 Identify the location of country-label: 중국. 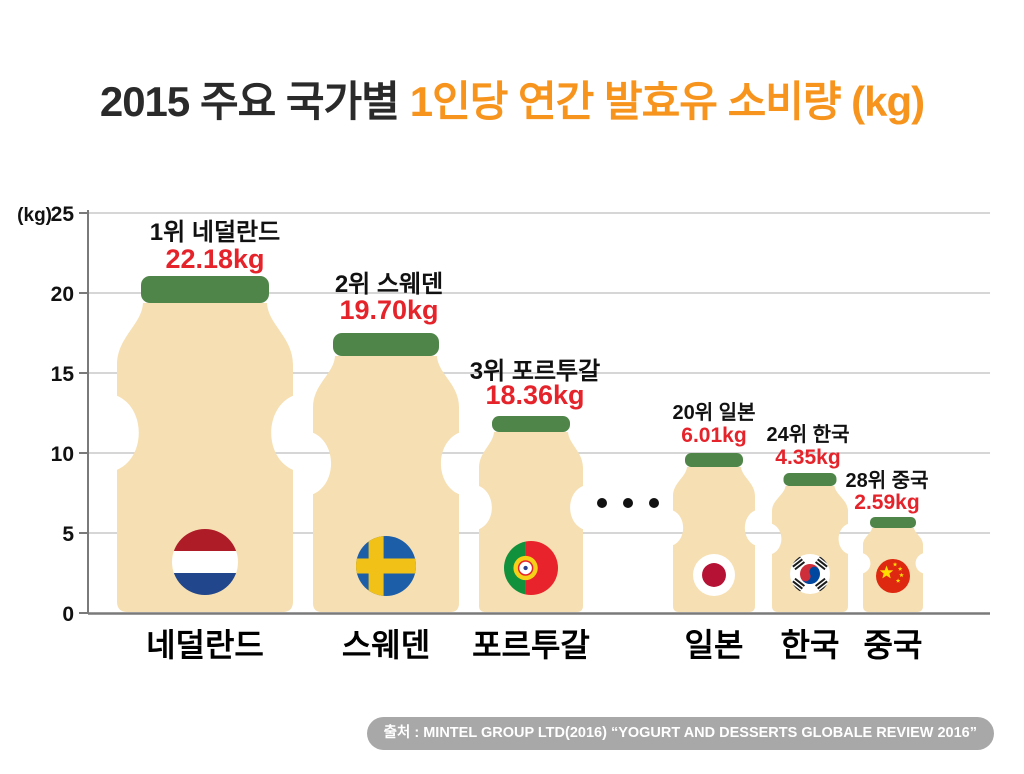
(893, 645).